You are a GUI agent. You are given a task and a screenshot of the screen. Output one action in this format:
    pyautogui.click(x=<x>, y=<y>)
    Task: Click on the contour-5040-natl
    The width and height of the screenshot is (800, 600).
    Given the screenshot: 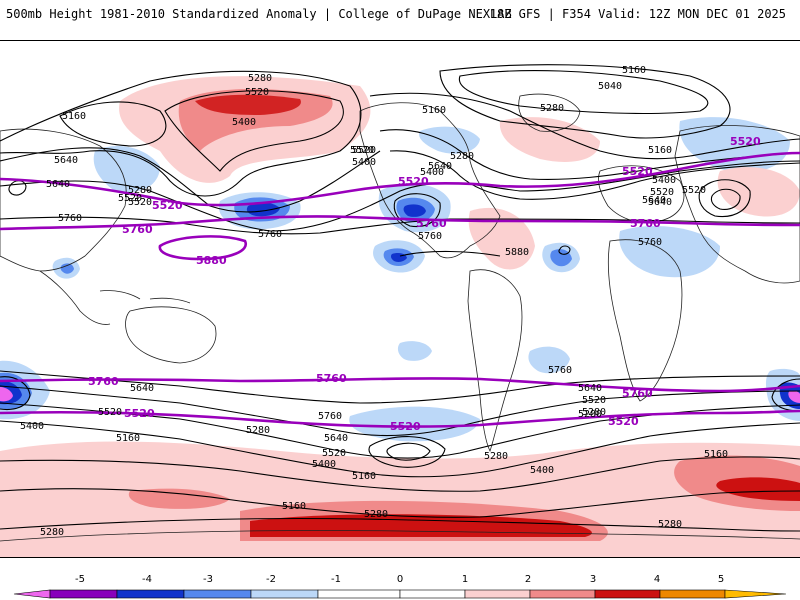 What is the action you would take?
    pyautogui.click(x=583, y=92)
    